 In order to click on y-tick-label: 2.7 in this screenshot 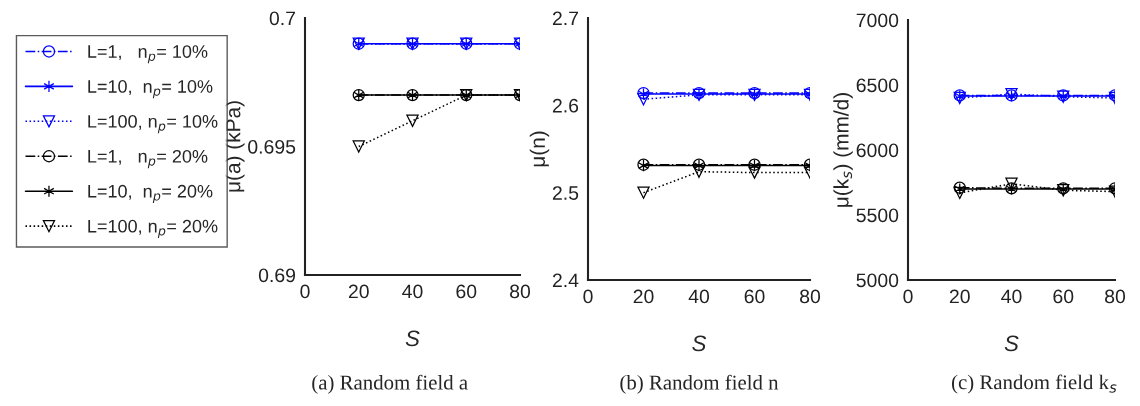, I will do `click(565, 18)`.